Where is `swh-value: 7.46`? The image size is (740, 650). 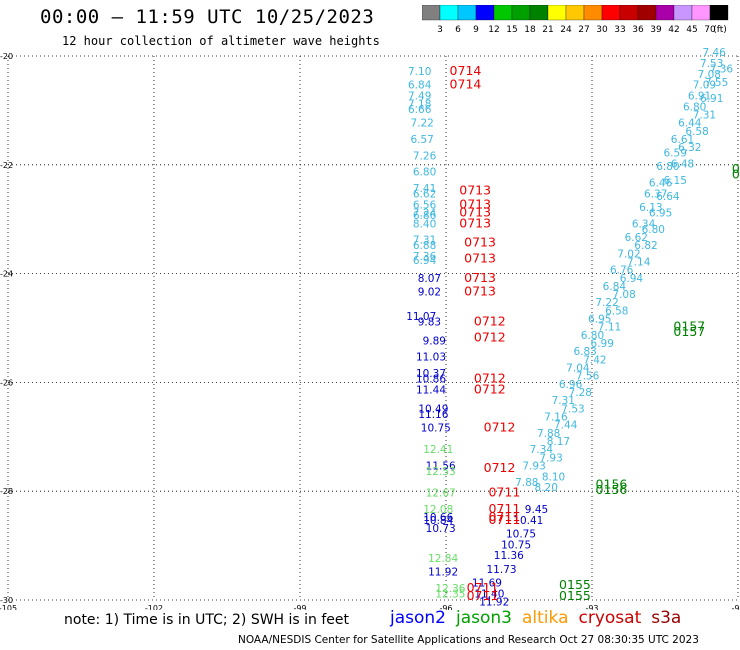
swh-value: 7.46 is located at coordinates (714, 53).